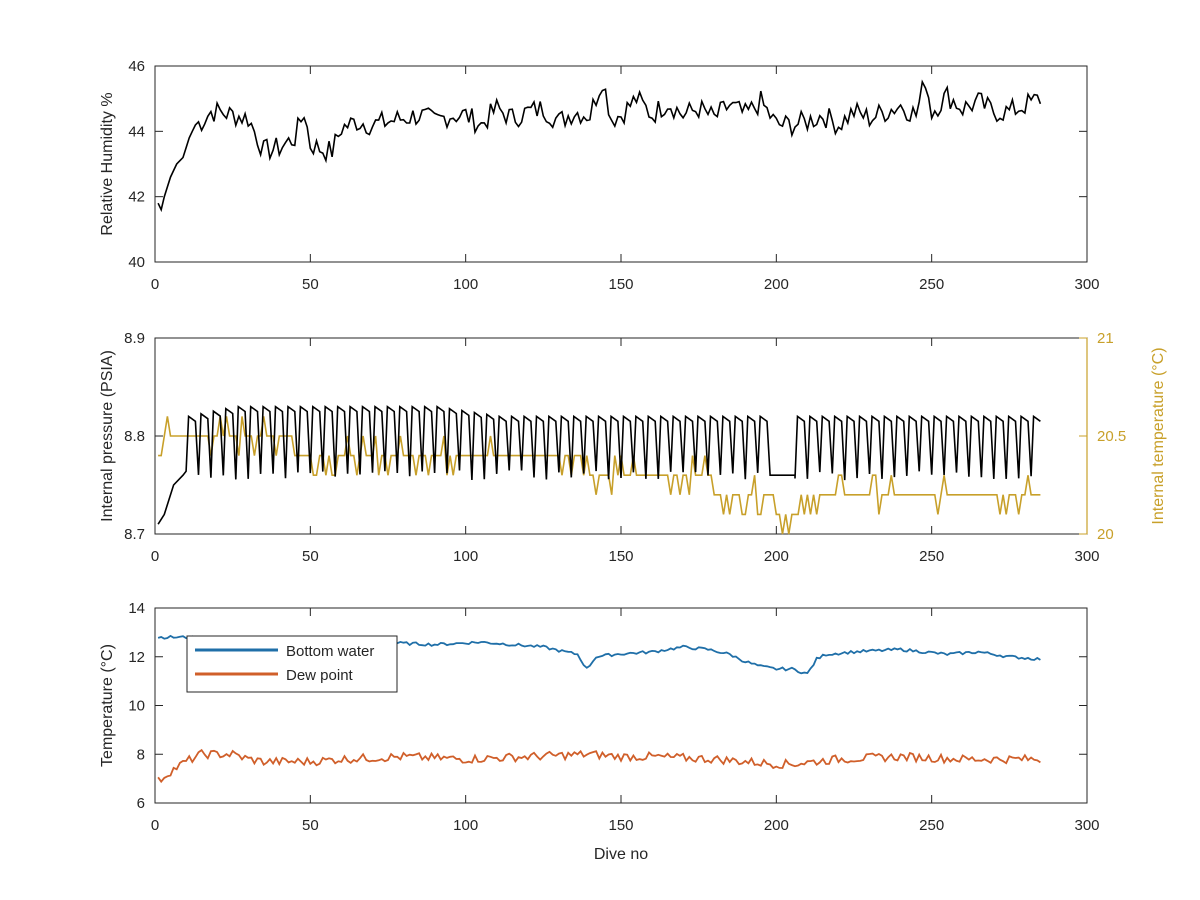 This screenshot has height=900, width=1200. What do you see at coordinates (1105, 534) in the screenshot?
I see `y-right-tick-label: 20` at bounding box center [1105, 534].